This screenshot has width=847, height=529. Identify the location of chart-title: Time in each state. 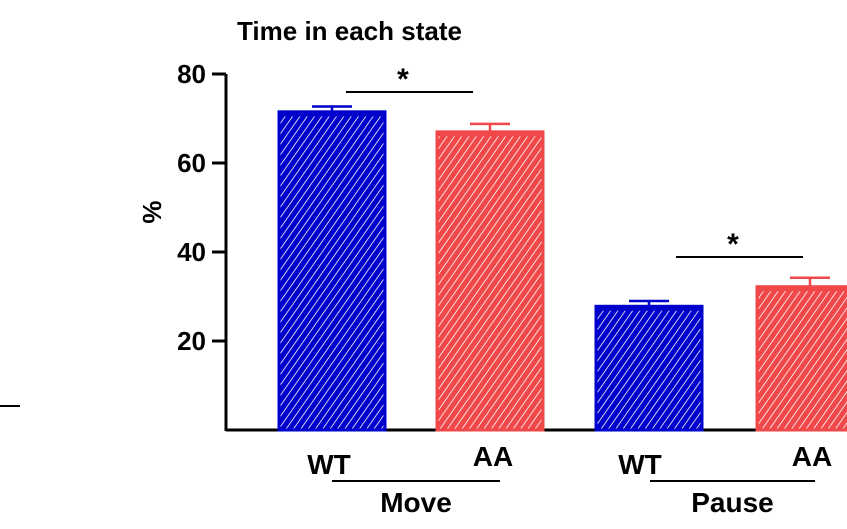
(349, 31).